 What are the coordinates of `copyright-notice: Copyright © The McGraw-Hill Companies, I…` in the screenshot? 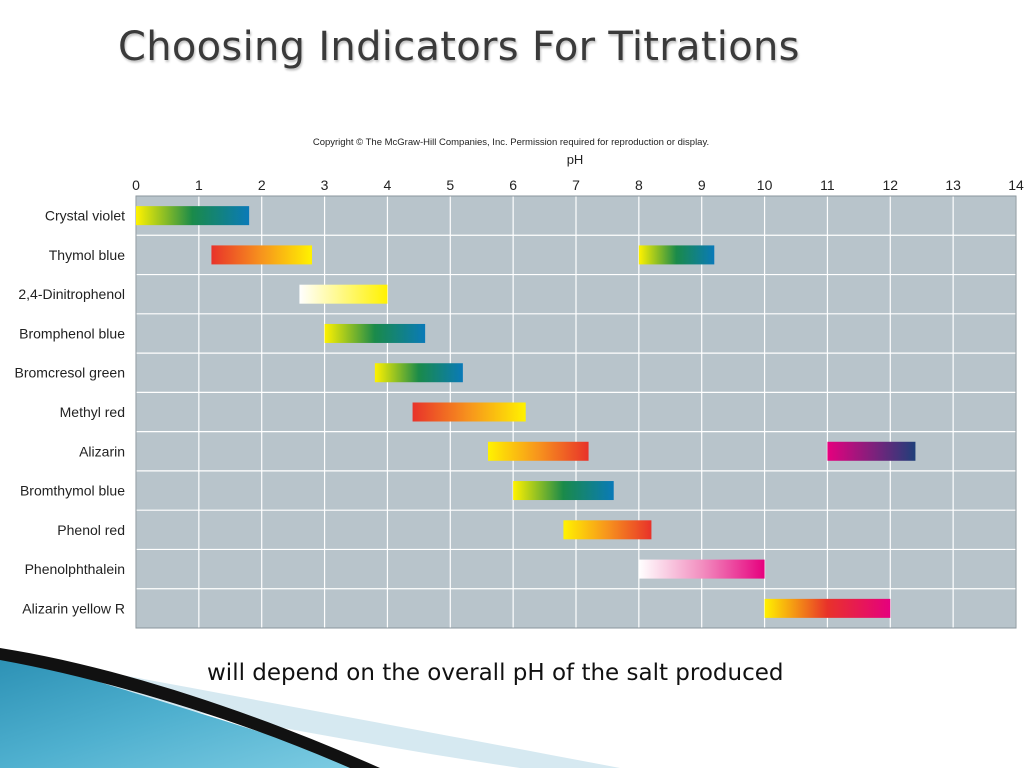 It's located at (511, 142).